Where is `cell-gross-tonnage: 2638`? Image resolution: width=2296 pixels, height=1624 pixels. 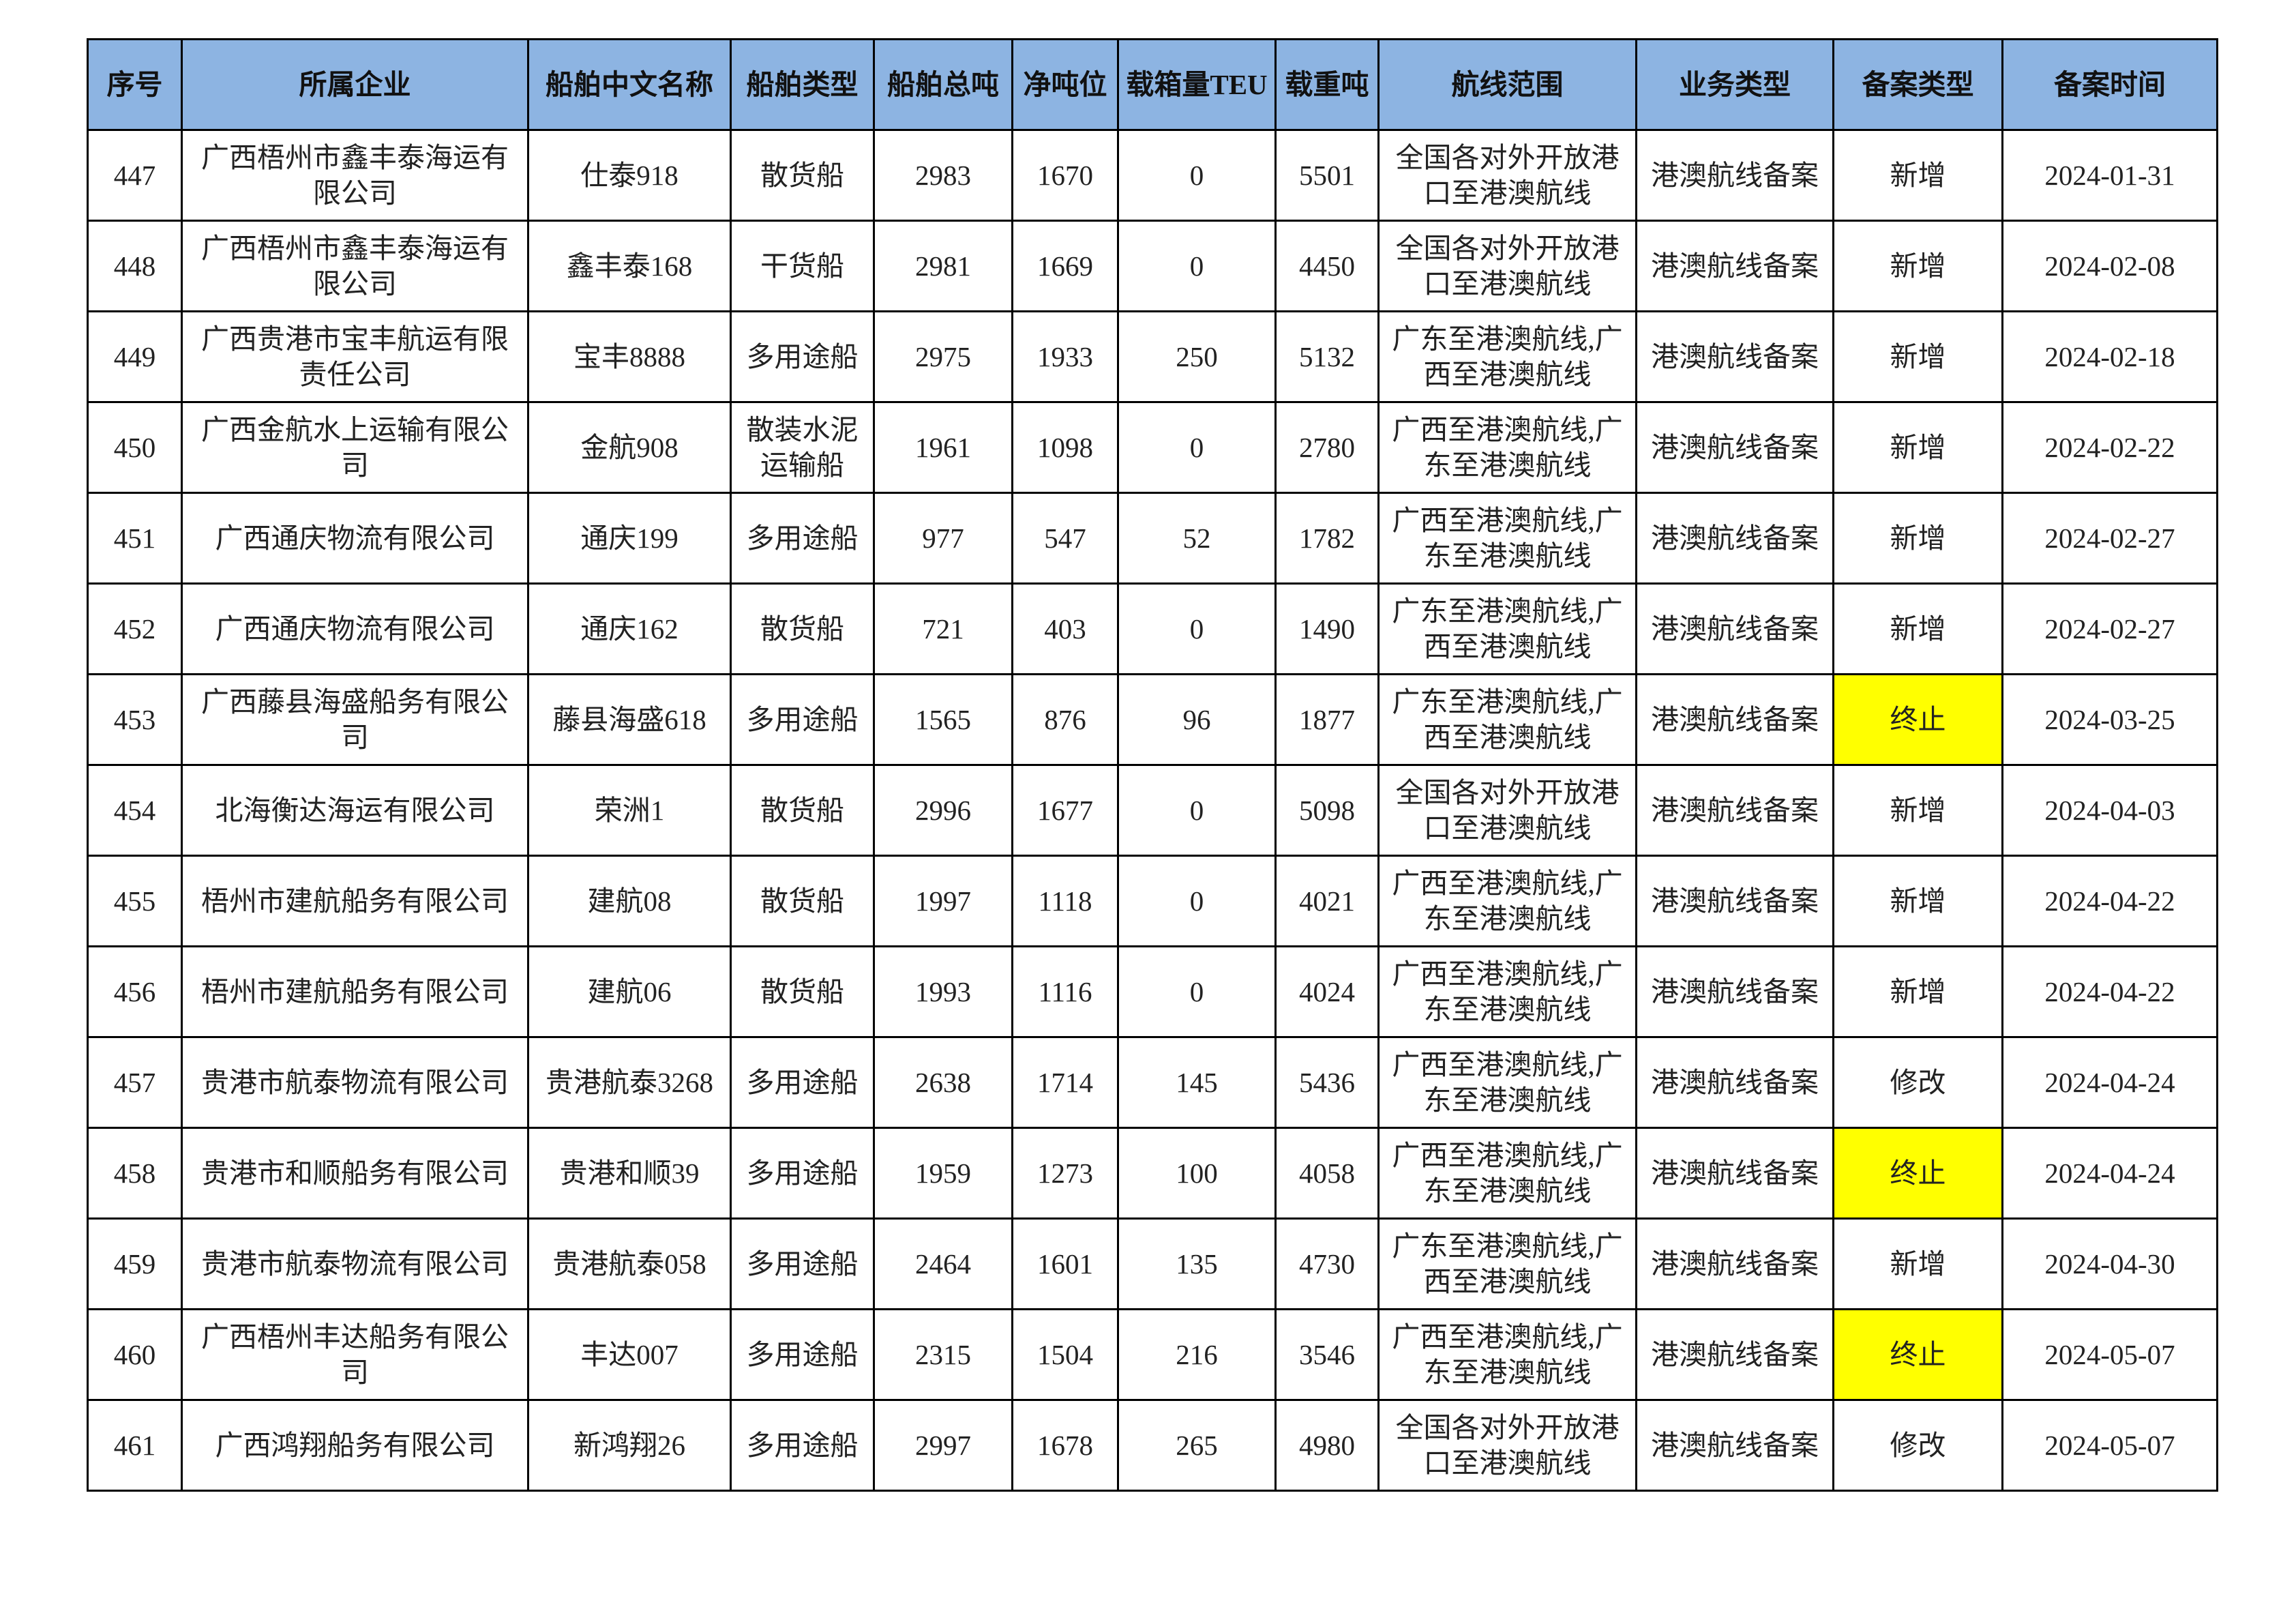
cell-gross-tonnage: 2638 is located at coordinates (943, 1082).